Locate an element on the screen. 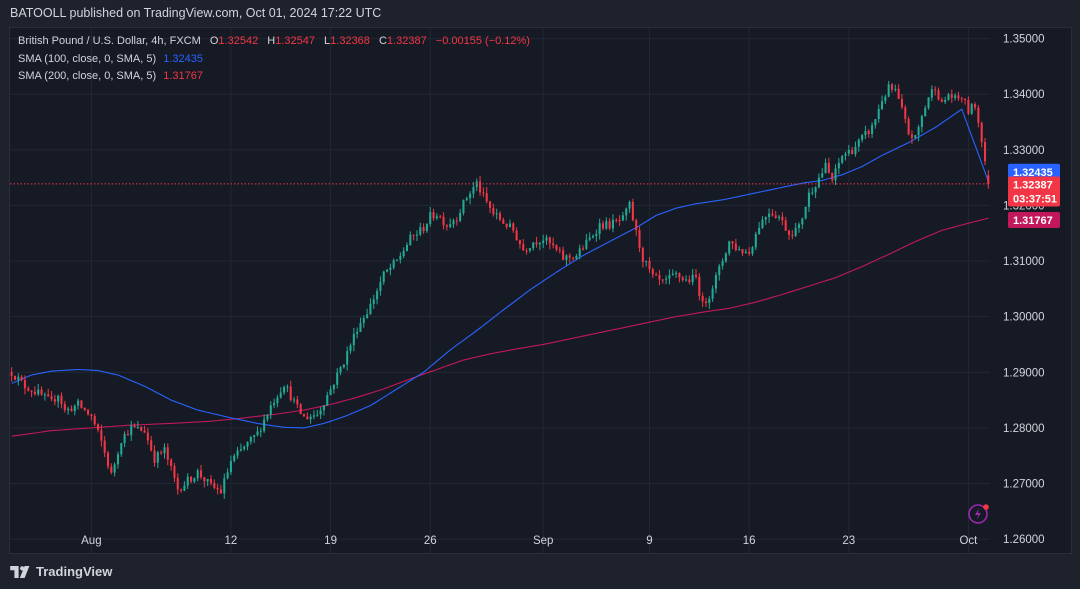 This screenshot has width=1080, height=589. tradingview-logo: TradingView is located at coordinates (61, 571).